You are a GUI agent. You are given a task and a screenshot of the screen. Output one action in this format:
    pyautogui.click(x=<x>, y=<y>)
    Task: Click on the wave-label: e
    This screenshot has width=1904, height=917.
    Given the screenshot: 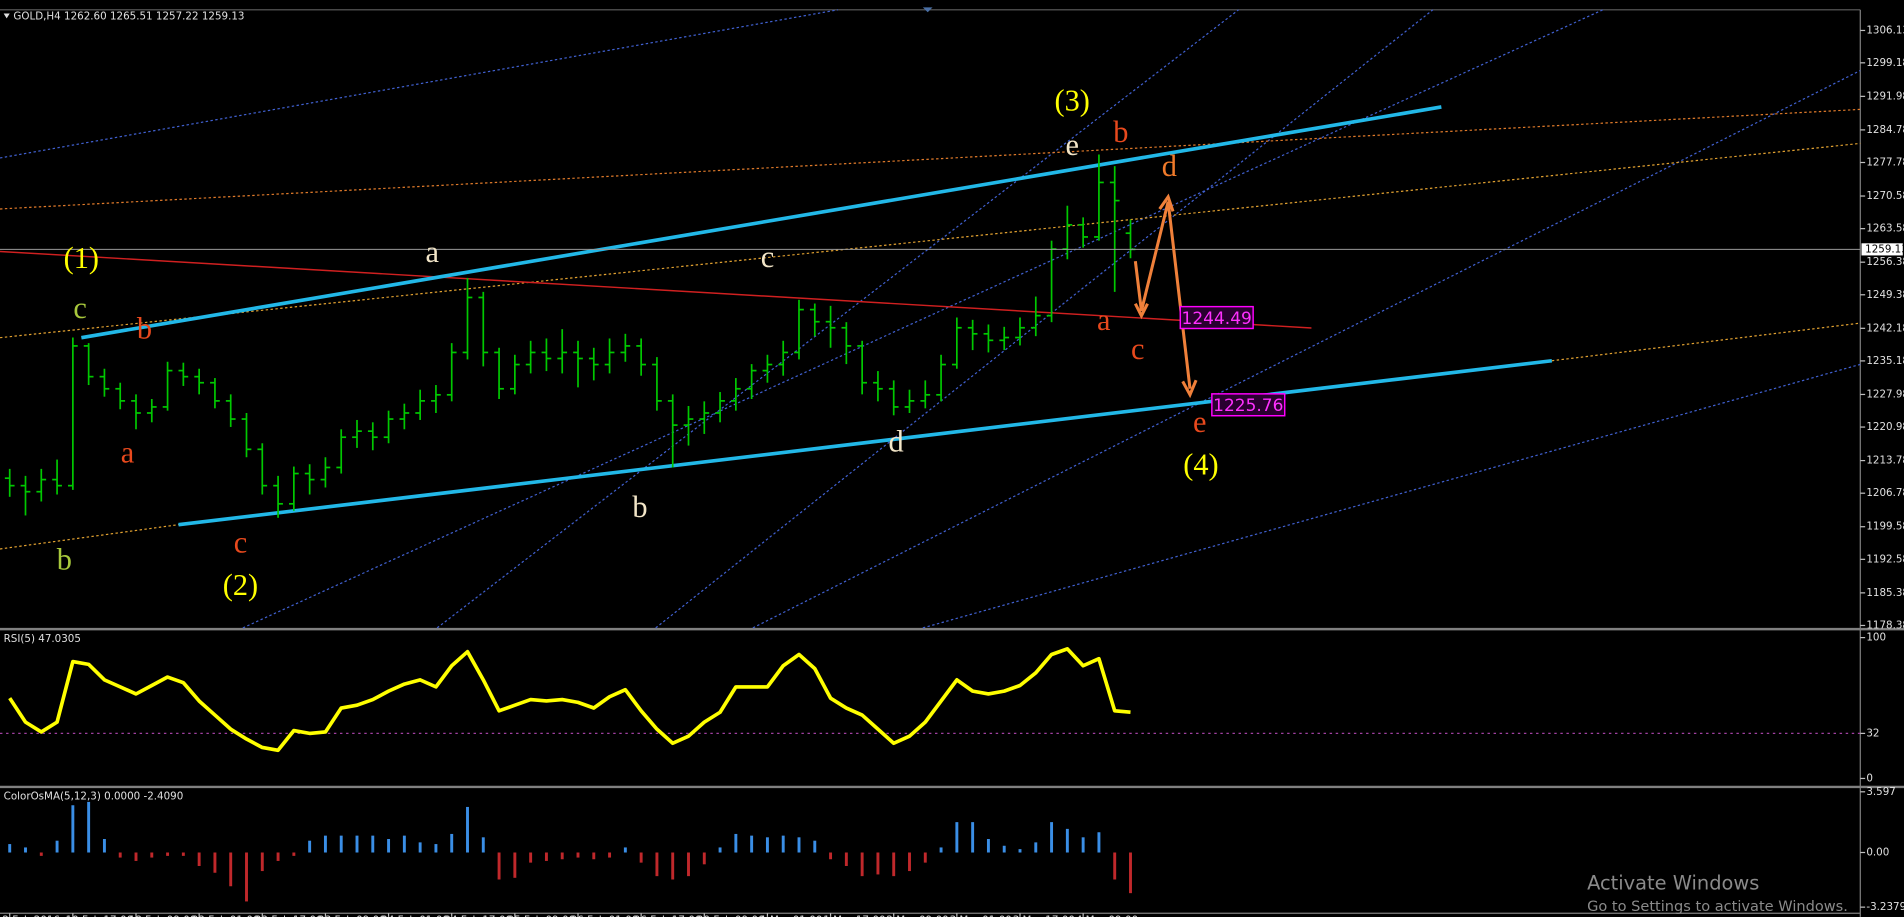 What is the action you would take?
    pyautogui.click(x=1071, y=145)
    